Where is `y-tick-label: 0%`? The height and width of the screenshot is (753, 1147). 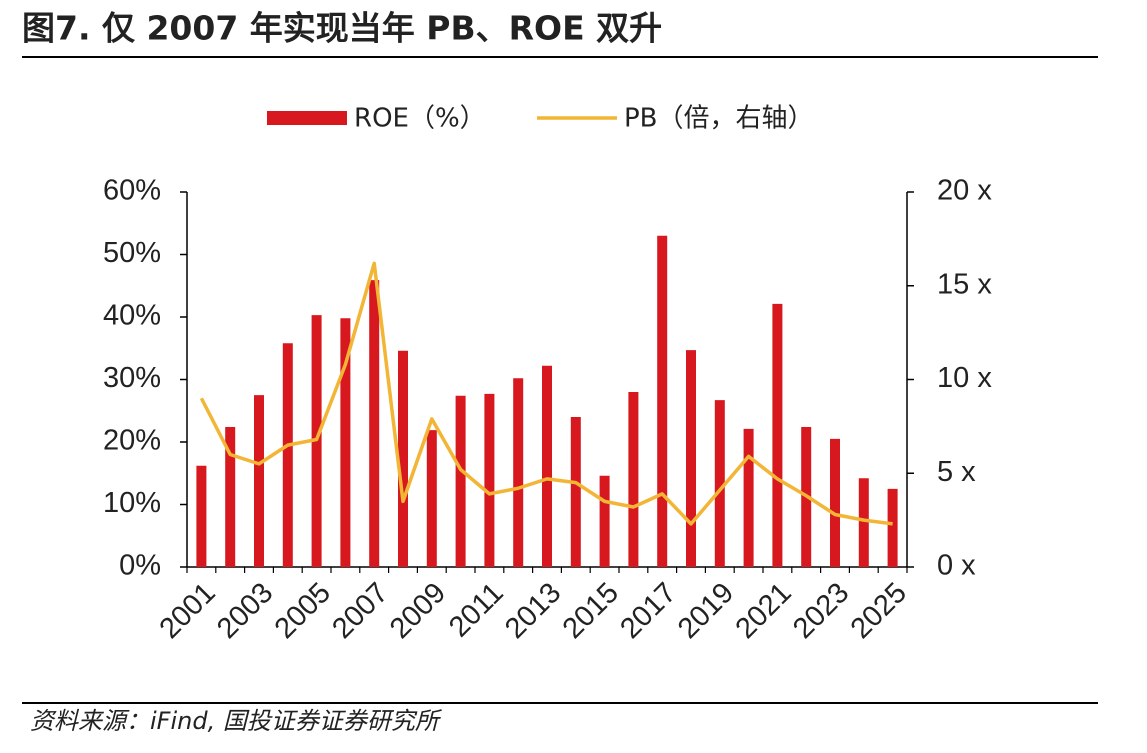
y-tick-label: 0% is located at coordinates (140, 566).